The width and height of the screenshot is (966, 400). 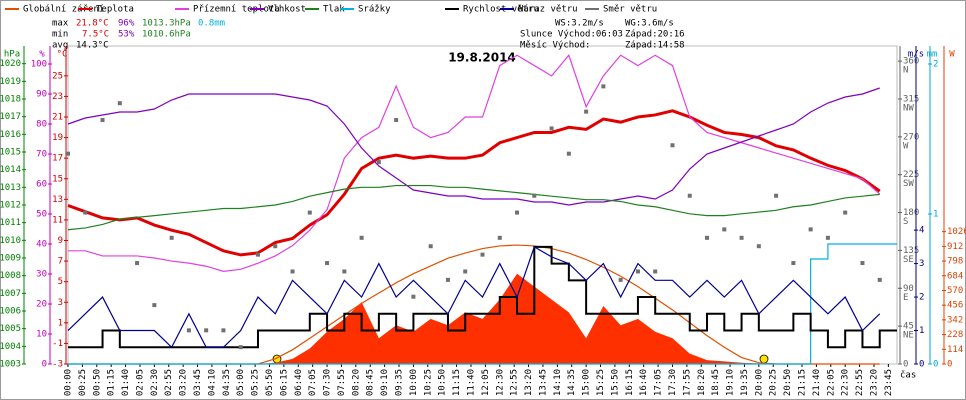 I want to click on x-tick-label: 22:55, so click(x=860, y=382).